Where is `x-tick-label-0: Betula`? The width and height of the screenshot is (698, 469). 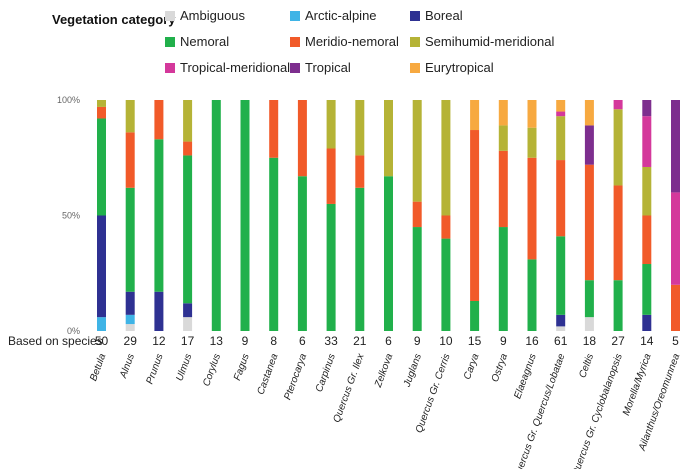
x-tick-label-0: Betula is located at coordinates (98, 367).